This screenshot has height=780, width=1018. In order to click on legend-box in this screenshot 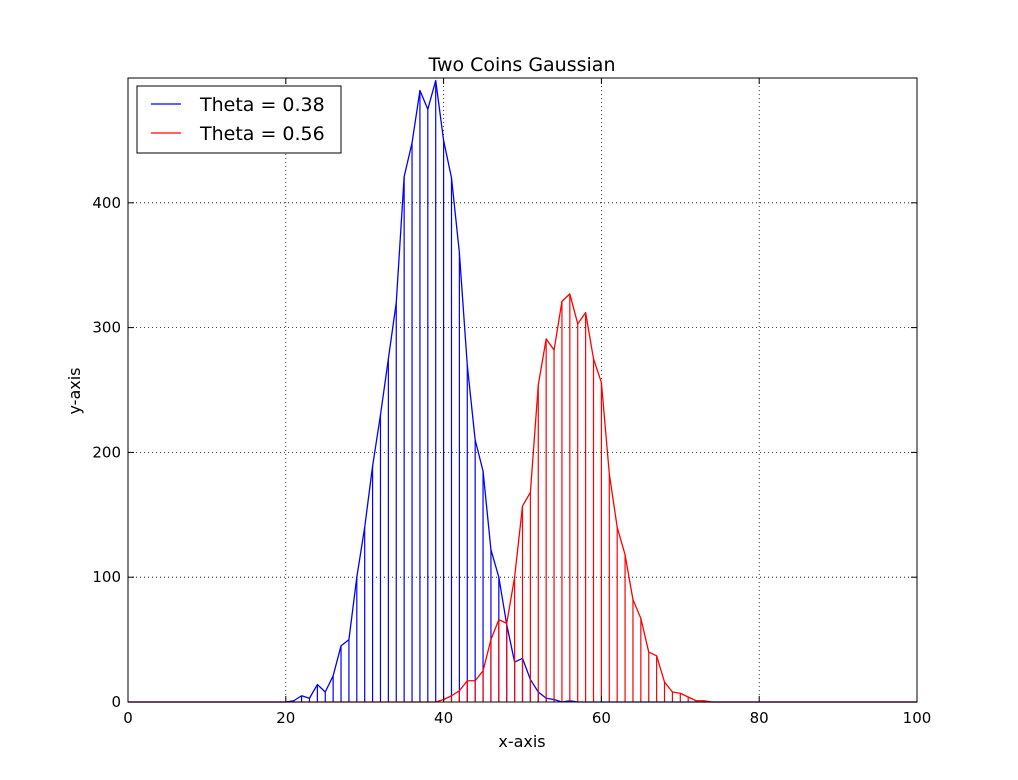, I will do `click(239, 119)`.